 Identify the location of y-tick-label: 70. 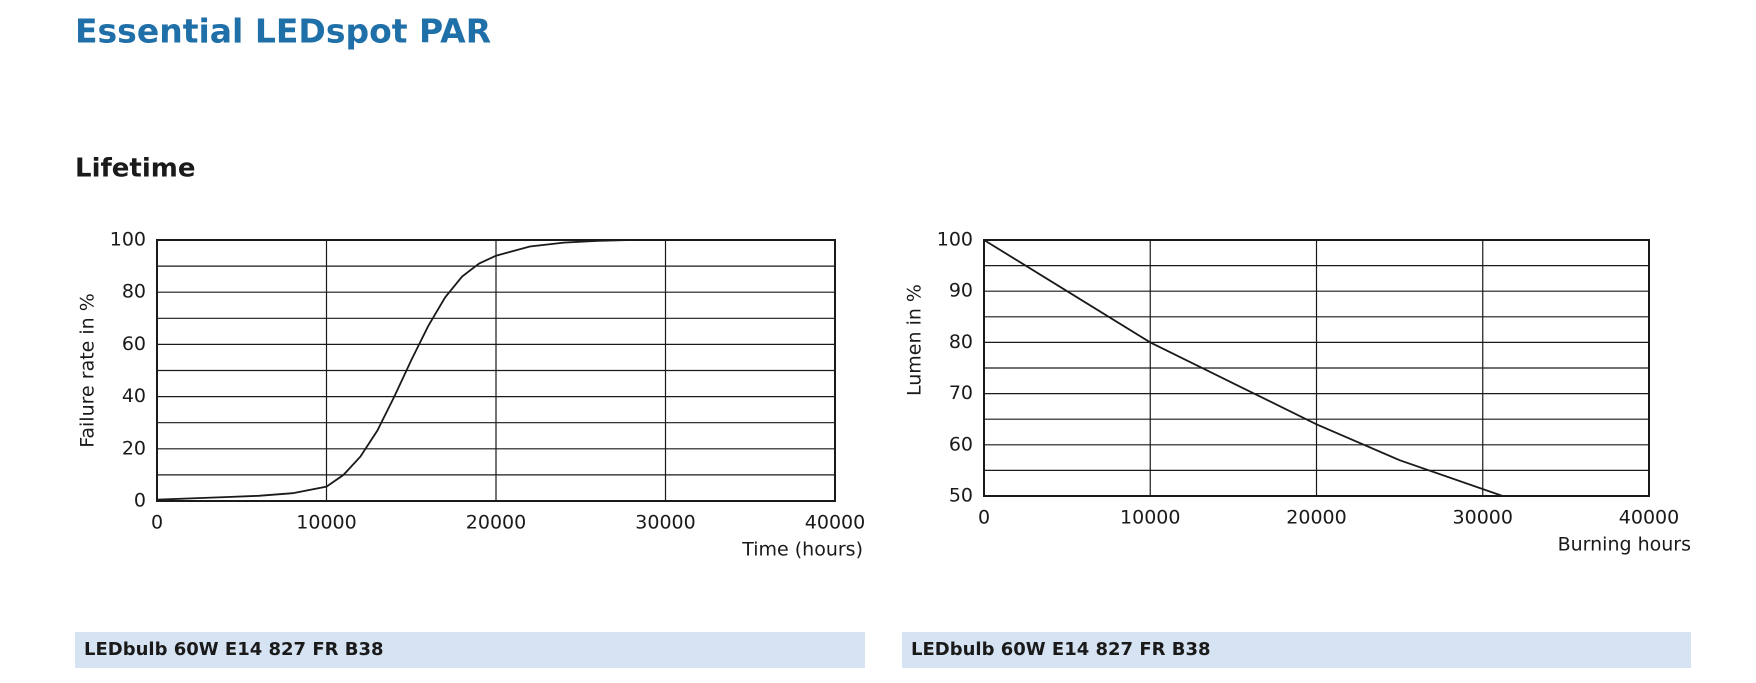
(961, 393).